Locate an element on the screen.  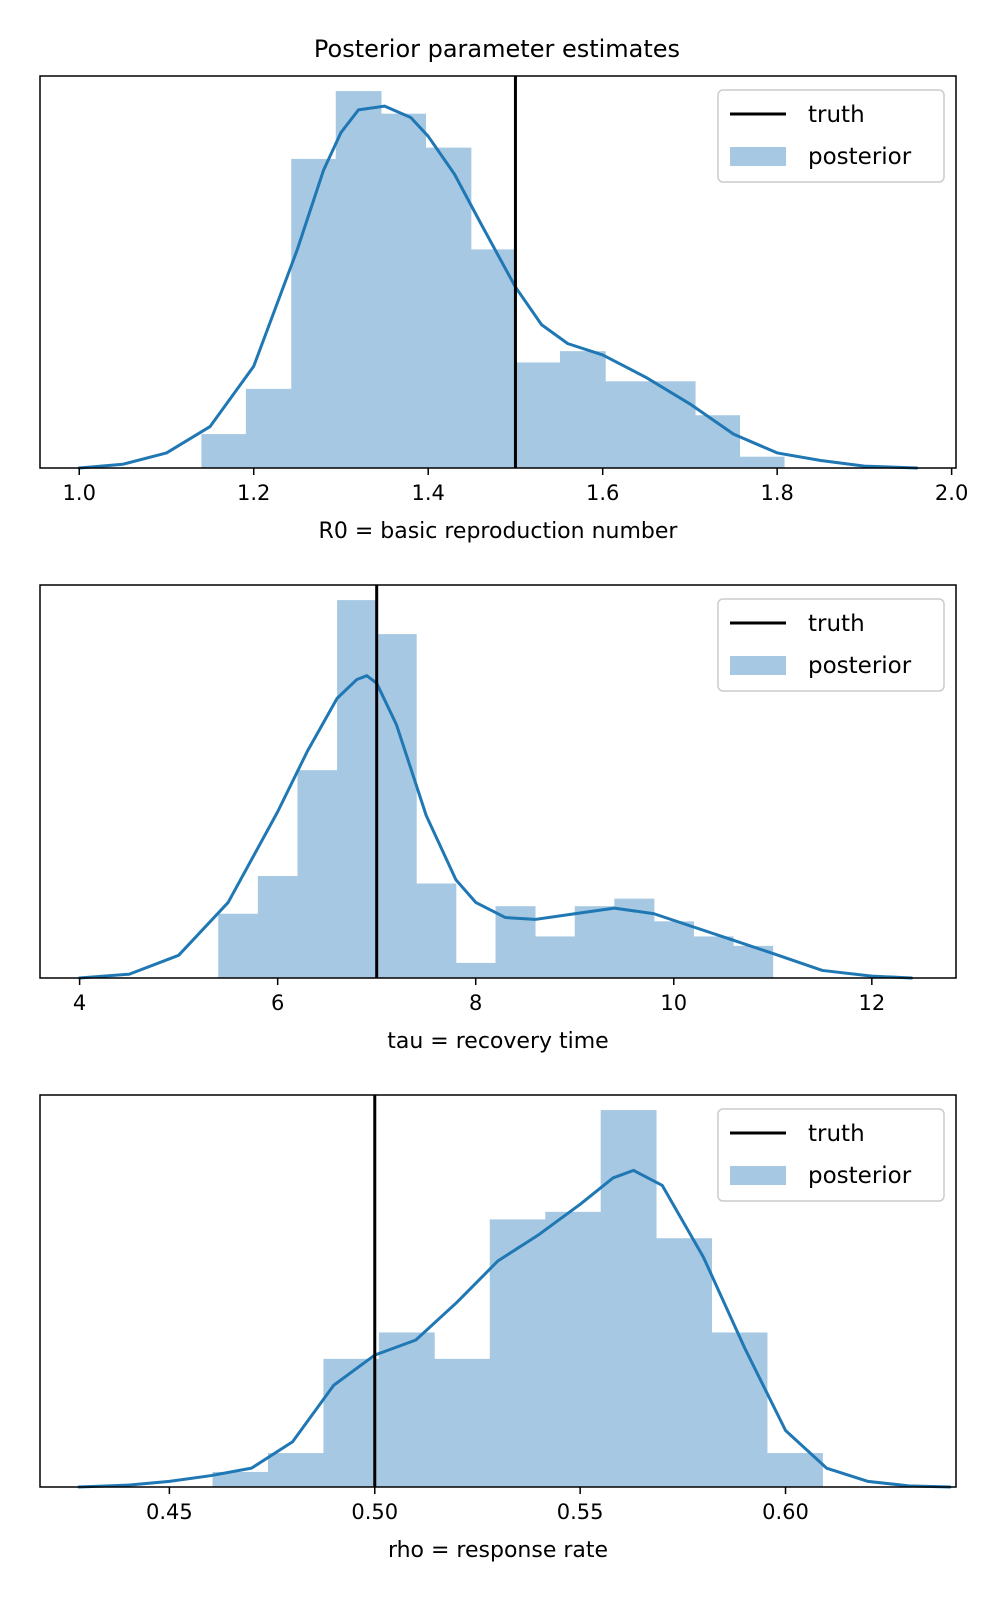
x-tick-label: 10 is located at coordinates (673, 1003).